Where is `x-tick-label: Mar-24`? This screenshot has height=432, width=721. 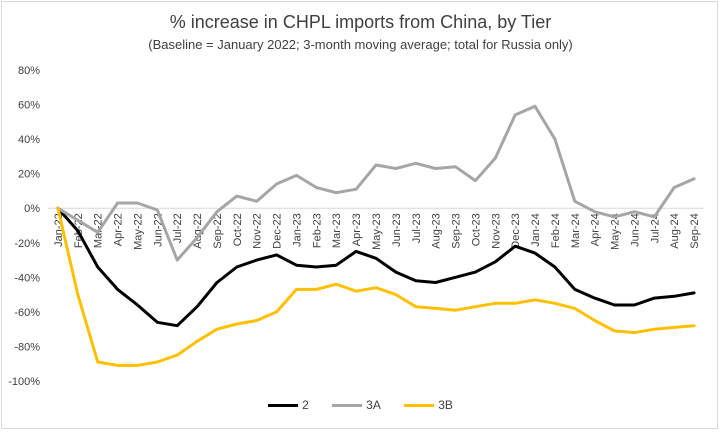 x-tick-label: Mar-24 is located at coordinates (576, 230).